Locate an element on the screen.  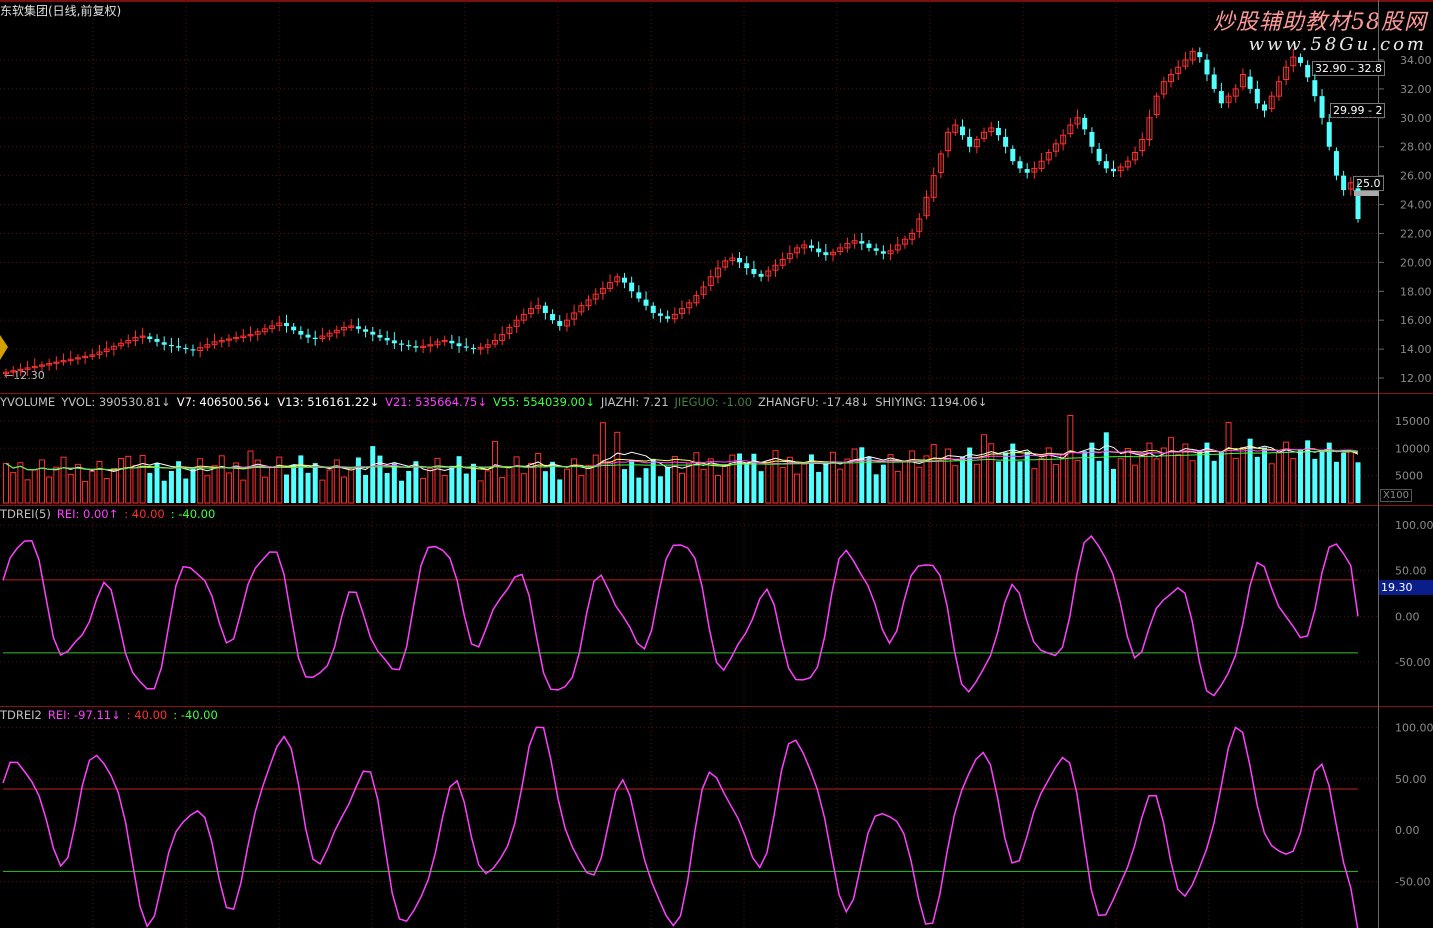
rei2-legend-item: REI: -97.11↓ is located at coordinates (84, 715).